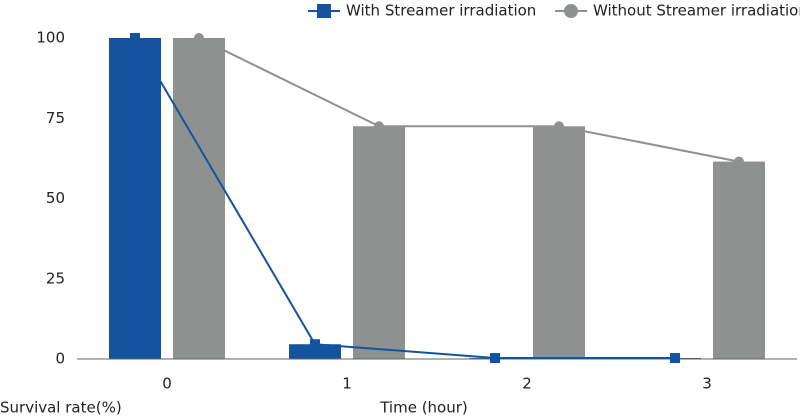  Describe the element at coordinates (347, 384) in the screenshot. I see `x-tick-label: 1` at that location.